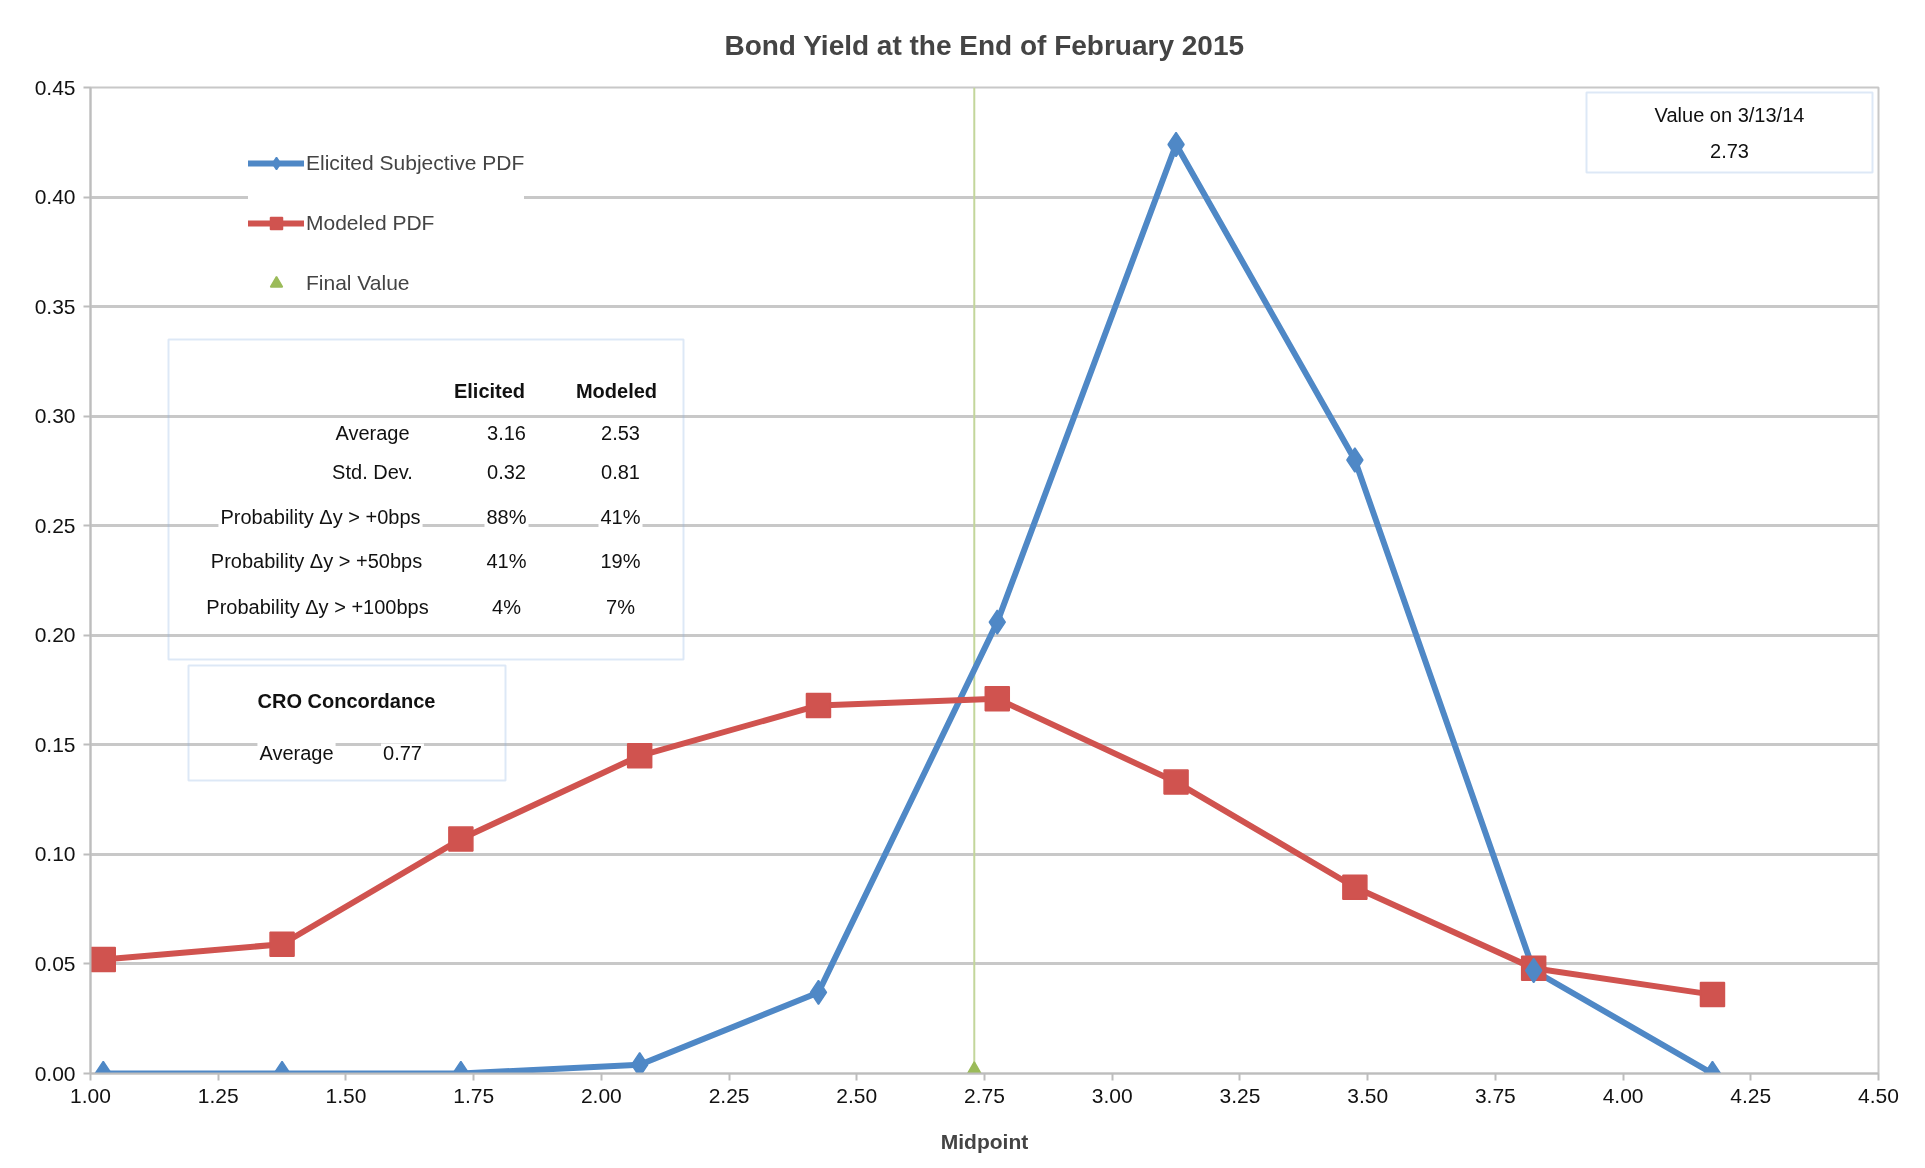 This screenshot has height=1168, width=1925. What do you see at coordinates (1623, 1095) in the screenshot?
I see `x-tick-label: 4.00` at bounding box center [1623, 1095].